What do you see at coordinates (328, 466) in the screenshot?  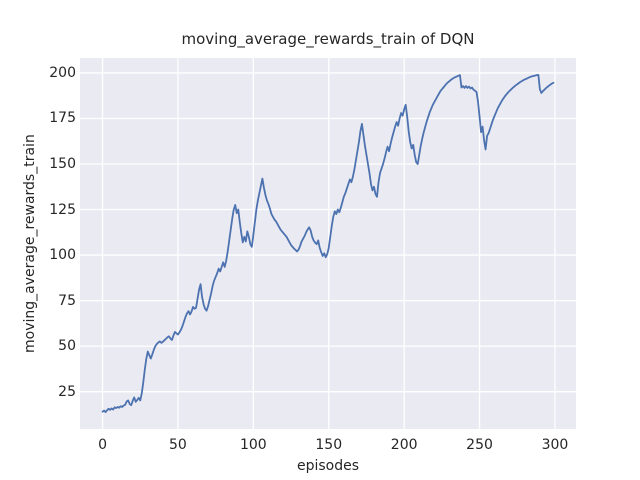 I see `x-axis-label: episodes` at bounding box center [328, 466].